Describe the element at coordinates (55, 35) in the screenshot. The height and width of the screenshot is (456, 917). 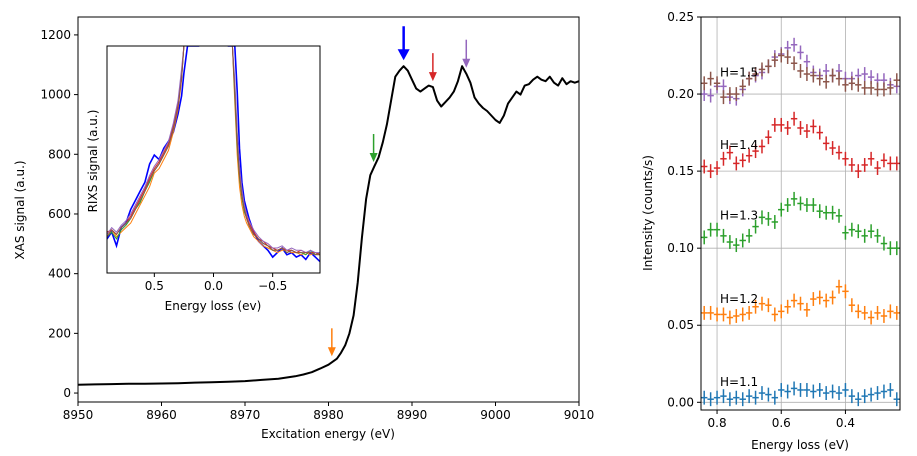
I see `xas-ytick-label: 1200` at that location.